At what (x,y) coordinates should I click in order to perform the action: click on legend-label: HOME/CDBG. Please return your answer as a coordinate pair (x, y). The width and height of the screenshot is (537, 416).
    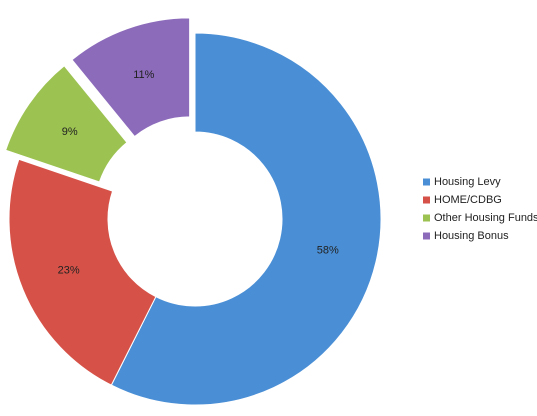
    Looking at the image, I should click on (468, 200).